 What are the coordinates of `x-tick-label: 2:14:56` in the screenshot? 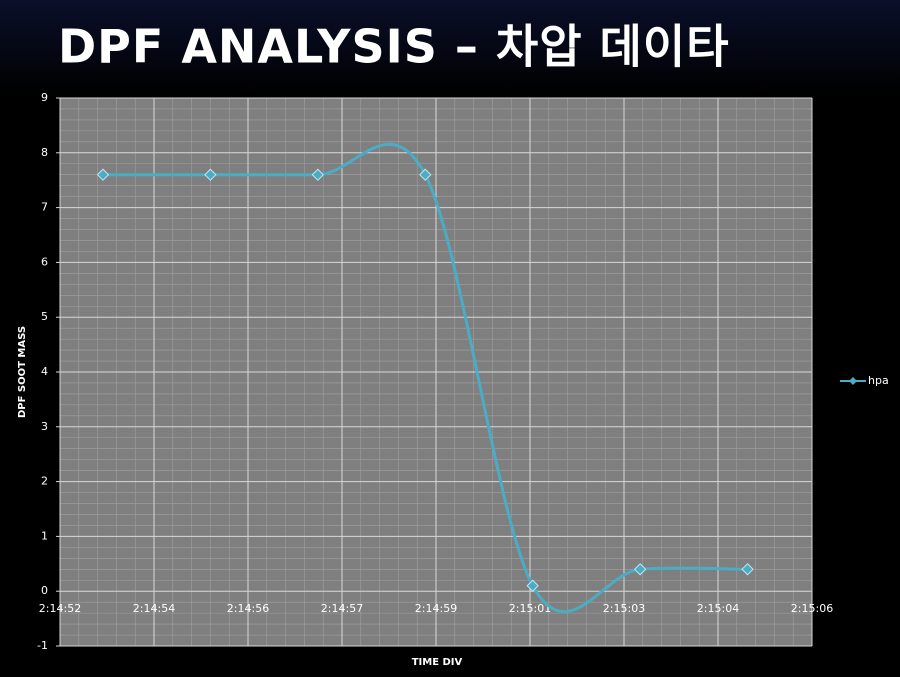 It's located at (248, 608).